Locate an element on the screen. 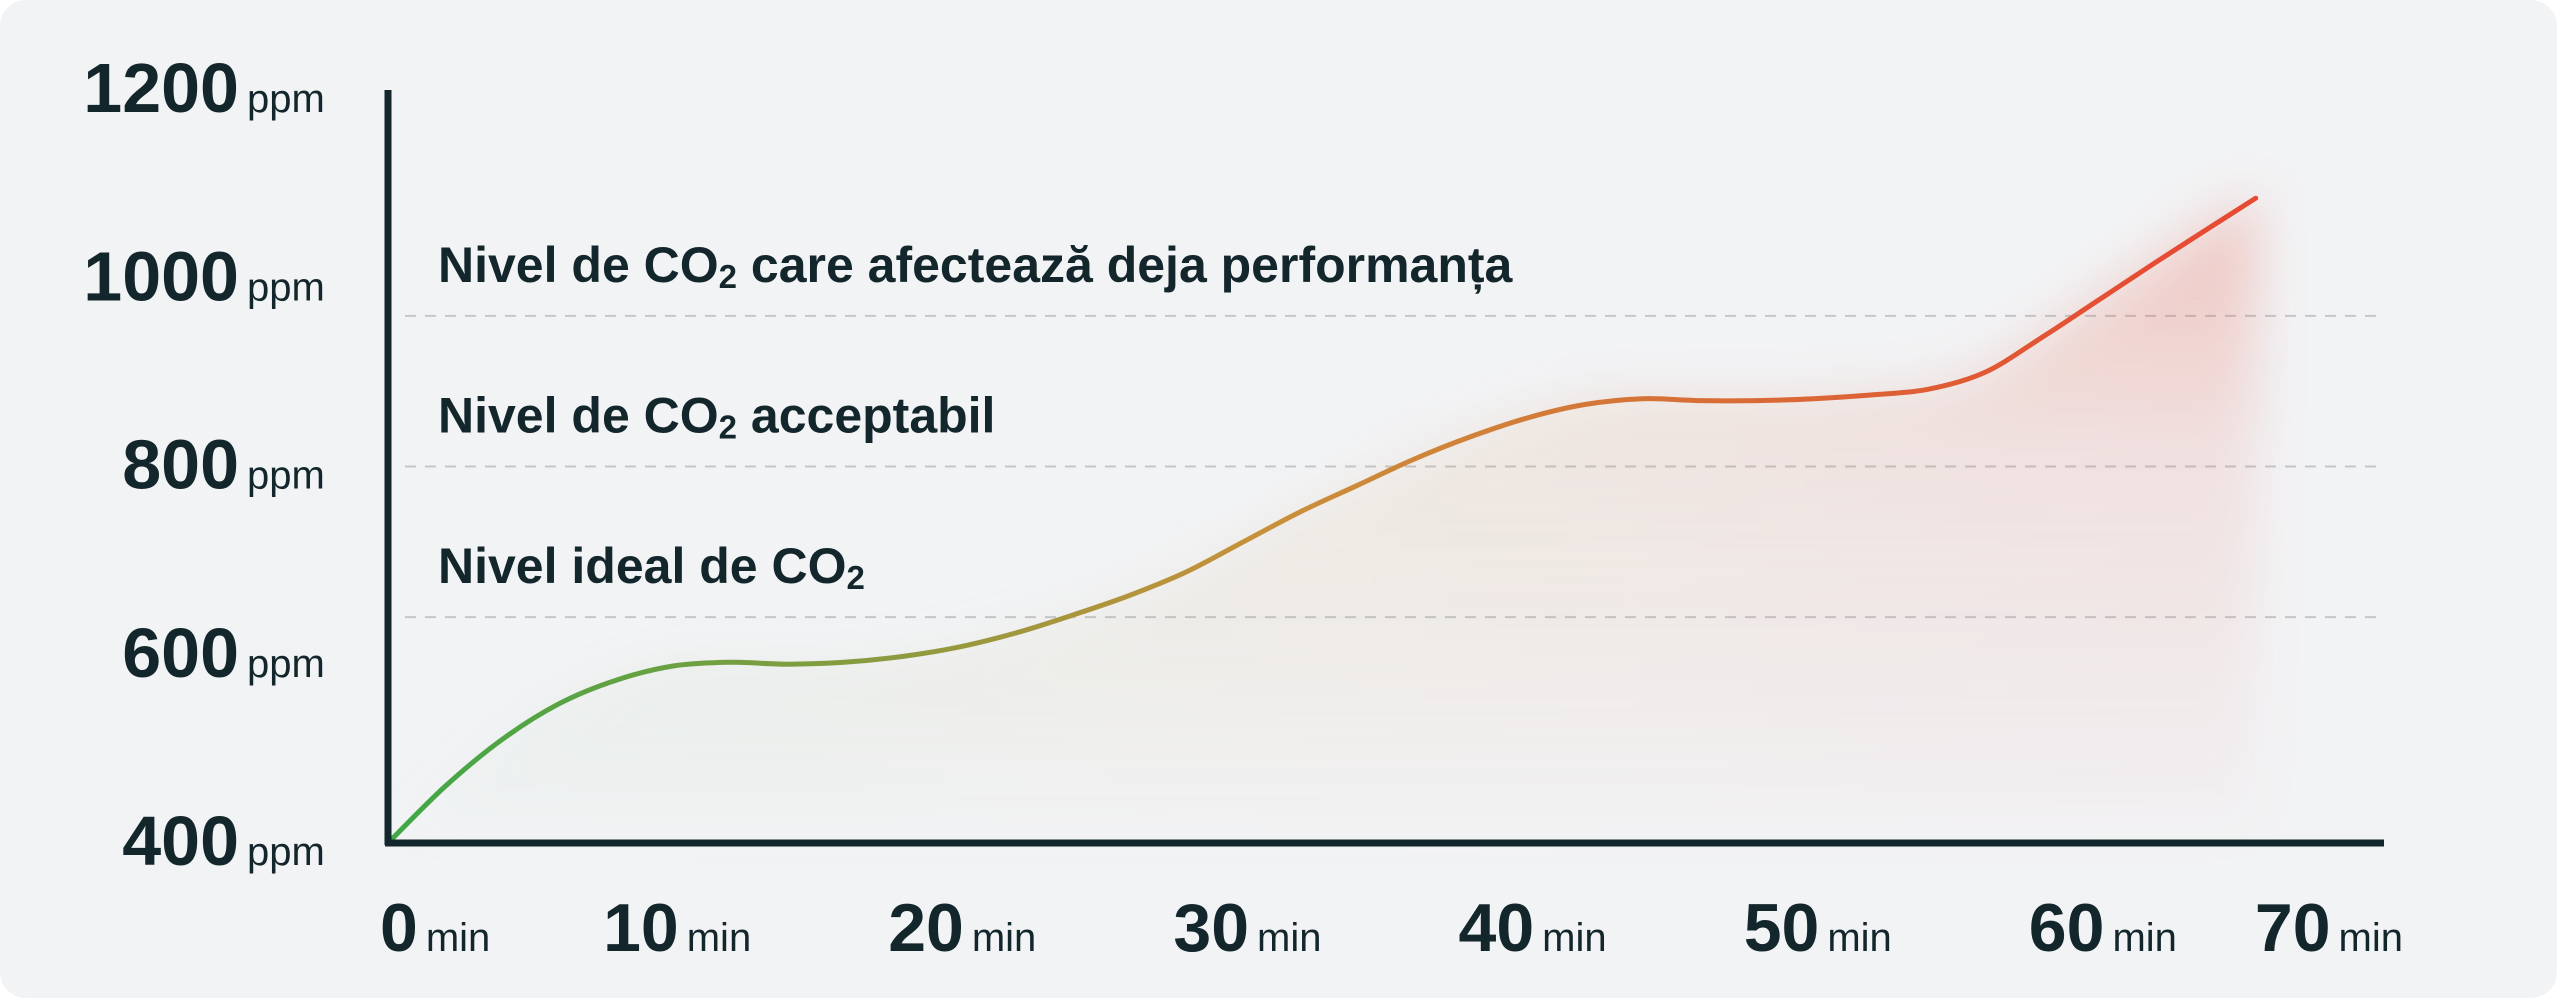  threshold-label-suffix: acceptabil is located at coordinates (866, 416).